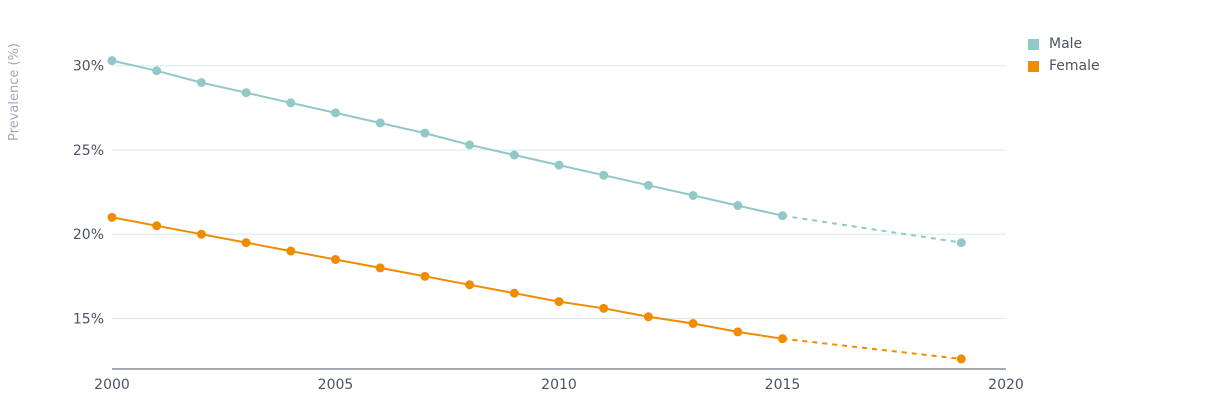 The image size is (1230, 403). Describe the element at coordinates (112, 385) in the screenshot. I see `x-tick-label: 2000` at that location.